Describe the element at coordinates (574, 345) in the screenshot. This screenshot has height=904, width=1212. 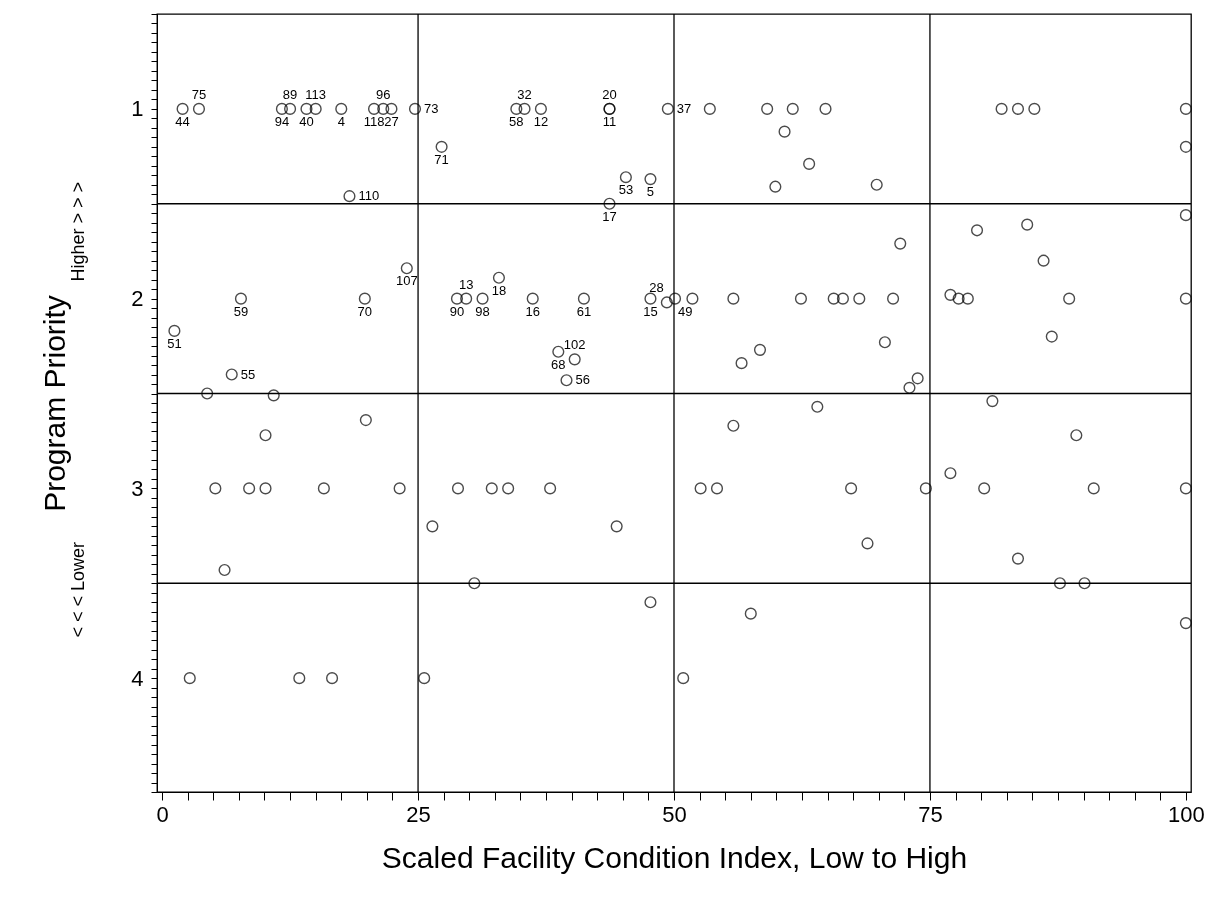
I see `annotation: 102` at that location.